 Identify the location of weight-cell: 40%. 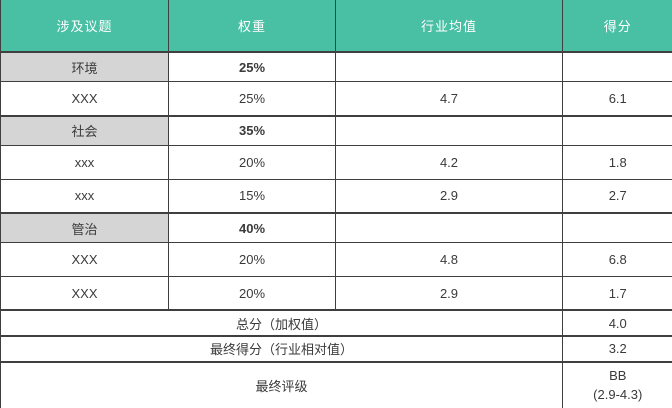
(252, 228).